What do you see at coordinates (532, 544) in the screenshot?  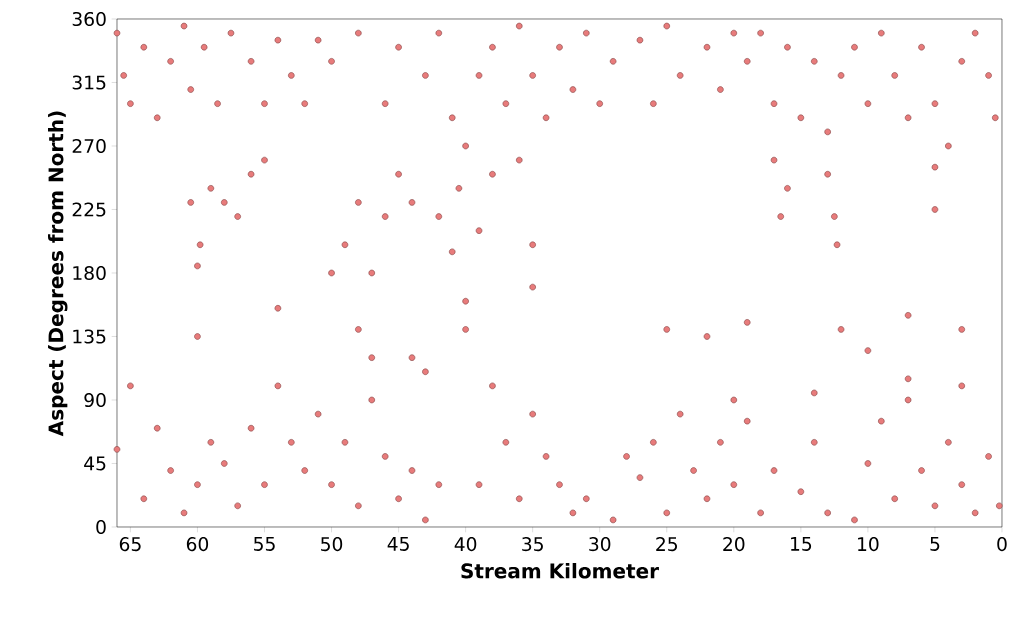 I see `x-tick-label: 35` at bounding box center [532, 544].